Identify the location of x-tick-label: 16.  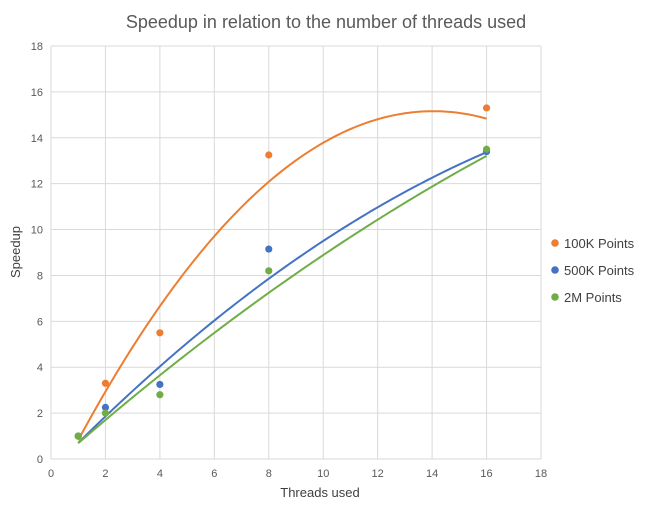
(486, 474).